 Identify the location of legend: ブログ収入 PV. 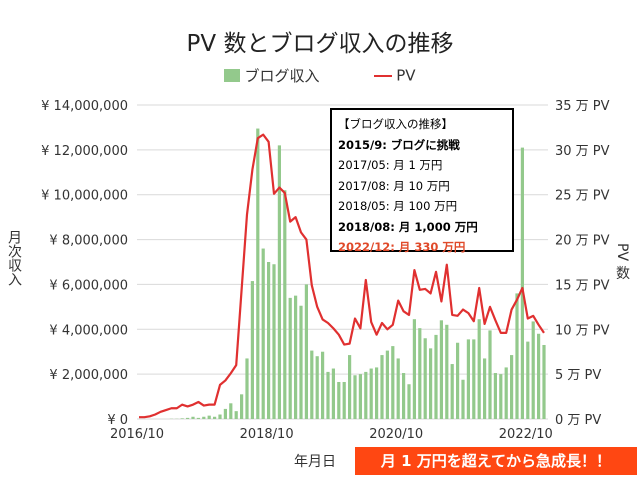
(320, 75).